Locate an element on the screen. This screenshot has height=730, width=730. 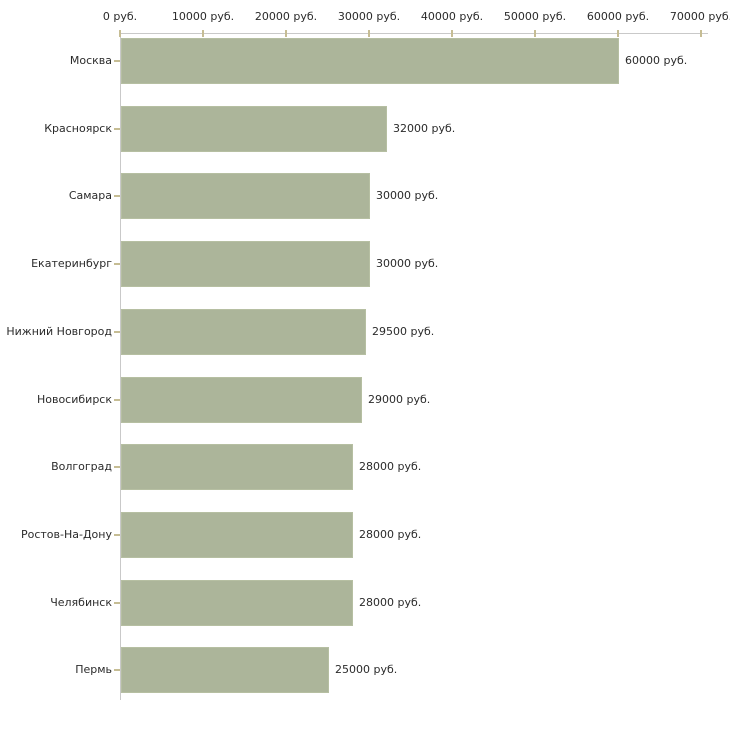
category-label: Челябинск is located at coordinates (81, 602).